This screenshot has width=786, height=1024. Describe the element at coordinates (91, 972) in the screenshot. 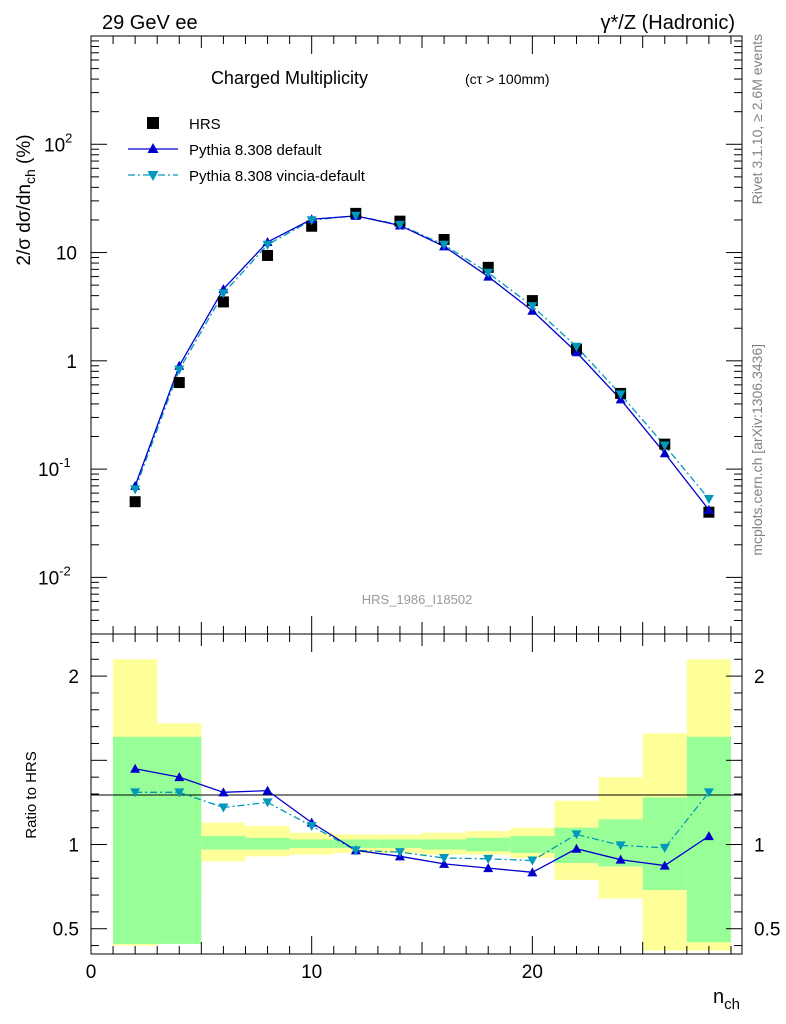

I see `x-tick-label: 0` at that location.